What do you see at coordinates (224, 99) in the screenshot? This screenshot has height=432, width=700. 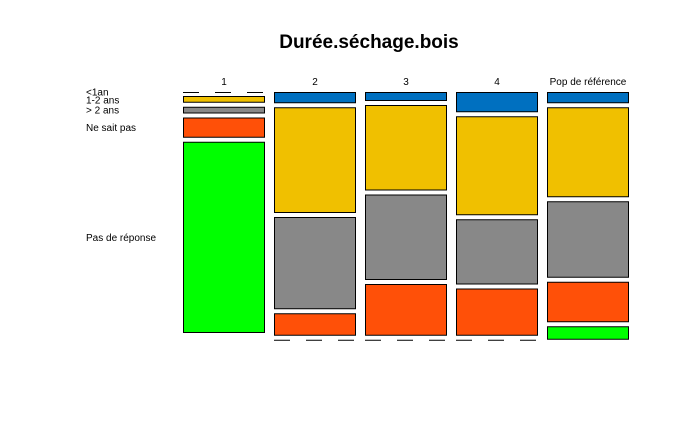 I see `mosaic-cell-1-1-2-ans` at bounding box center [224, 99].